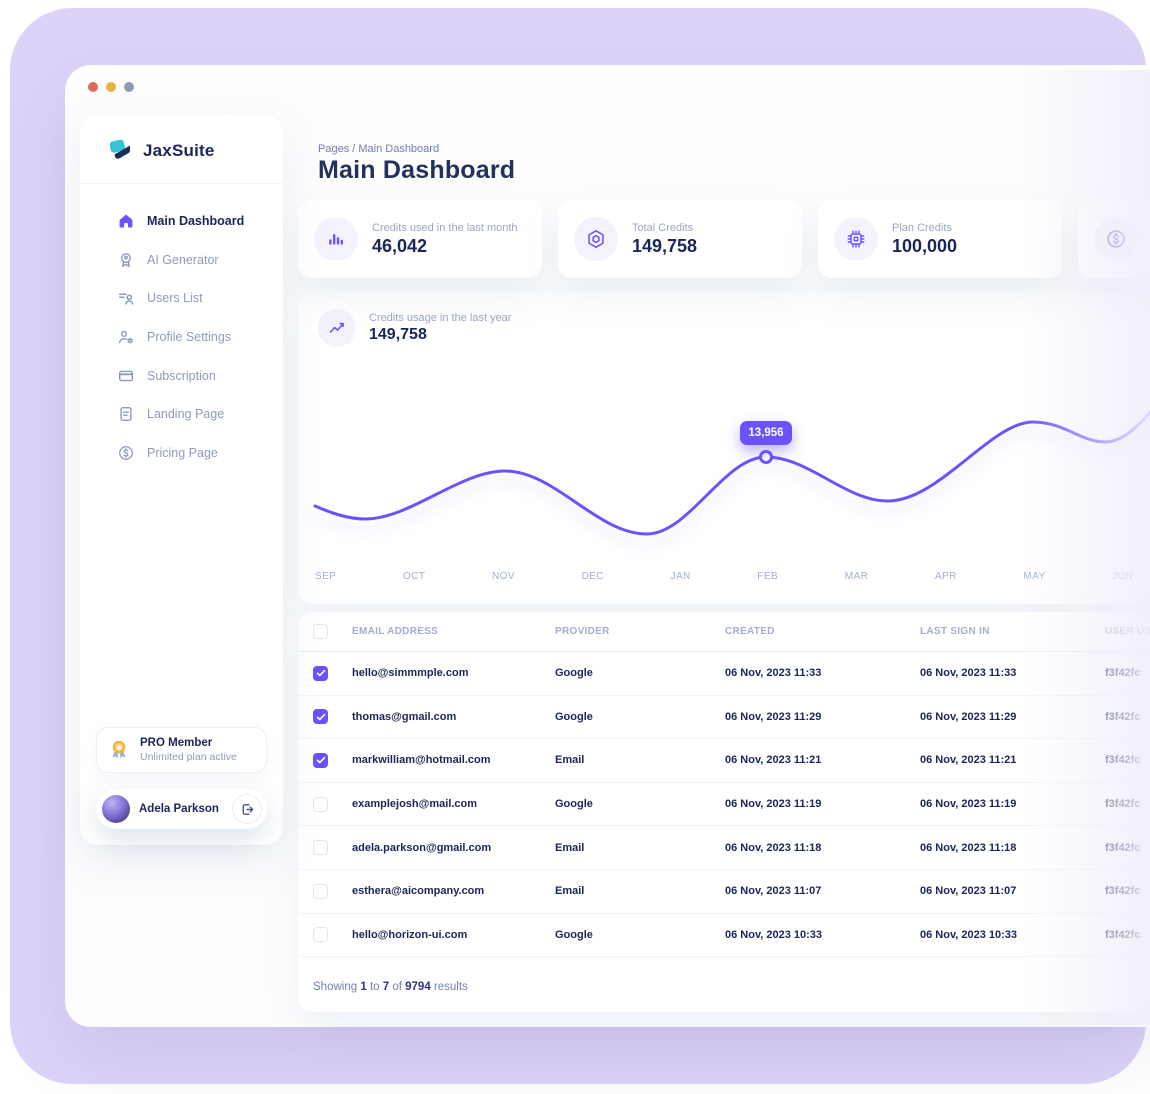  Describe the element at coordinates (179, 150) in the screenshot. I see `logo-text: JaxSuite` at that location.